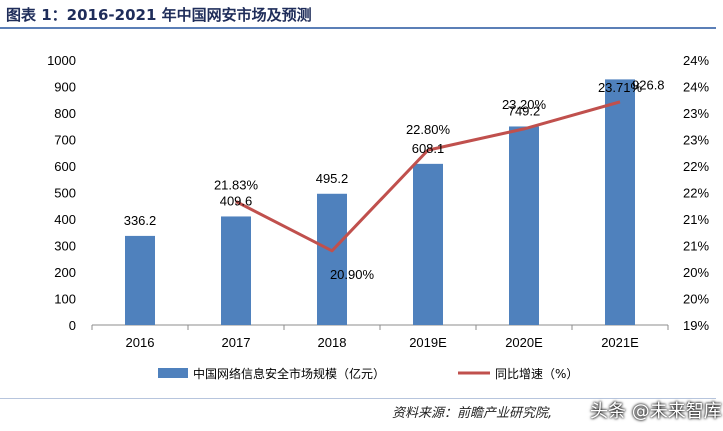  What do you see at coordinates (358, 28) in the screenshot?
I see `title-divider` at bounding box center [358, 28].